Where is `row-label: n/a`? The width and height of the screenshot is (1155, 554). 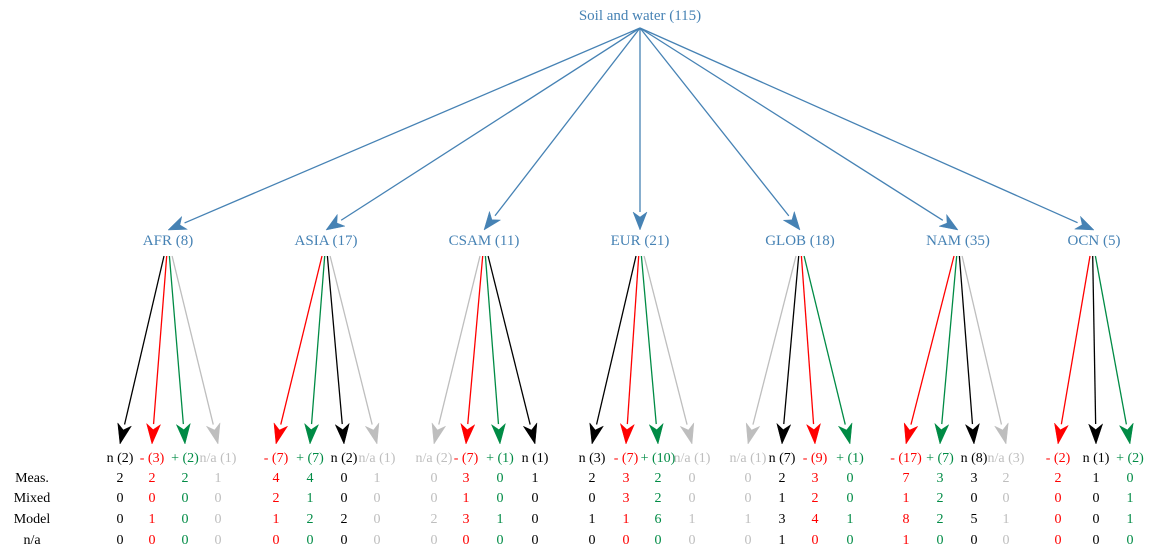 row-label: n/a is located at coordinates (32, 540).